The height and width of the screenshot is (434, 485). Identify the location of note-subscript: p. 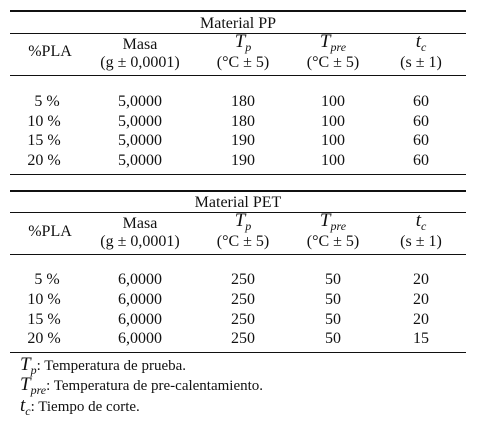
(33, 370).